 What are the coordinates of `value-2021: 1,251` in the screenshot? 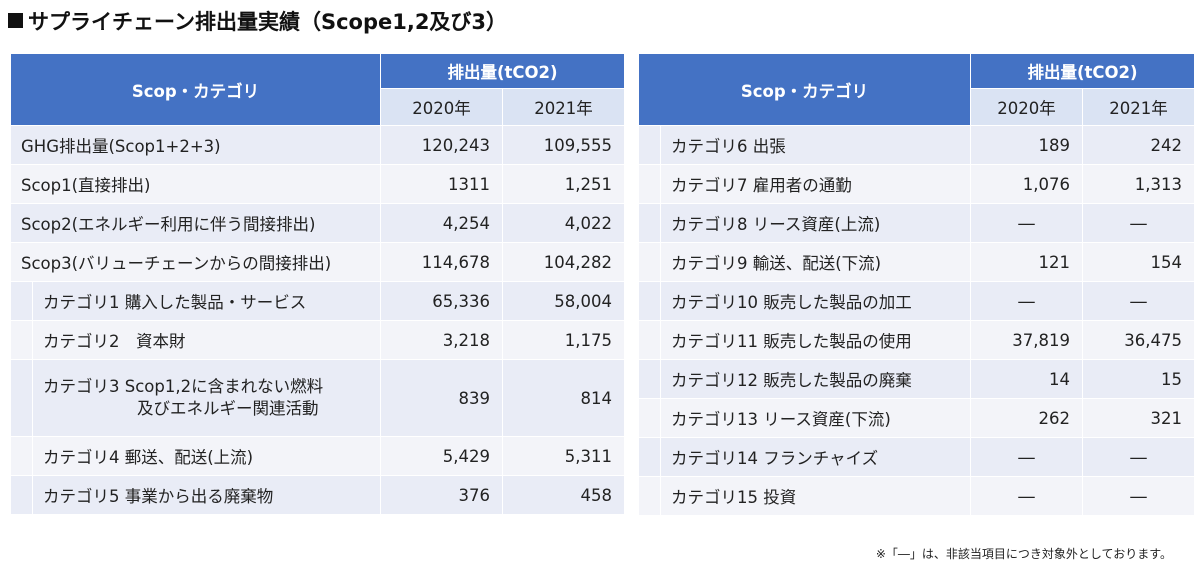 It's located at (563, 184).